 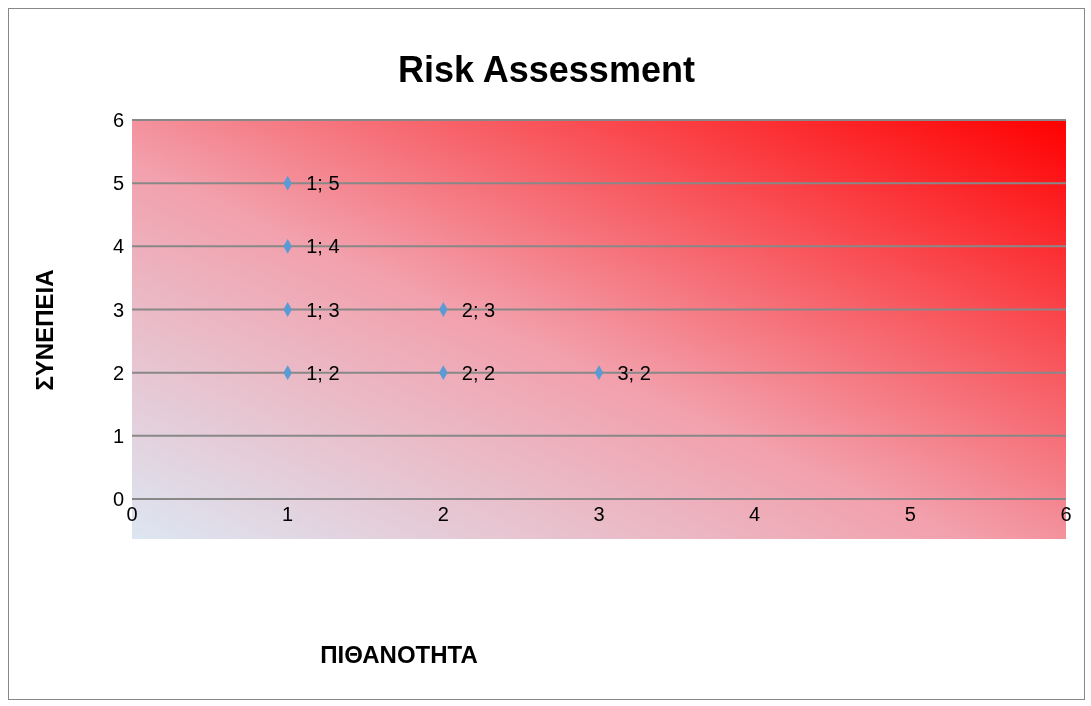 I want to click on data-label: 1; 3, so click(x=323, y=309).